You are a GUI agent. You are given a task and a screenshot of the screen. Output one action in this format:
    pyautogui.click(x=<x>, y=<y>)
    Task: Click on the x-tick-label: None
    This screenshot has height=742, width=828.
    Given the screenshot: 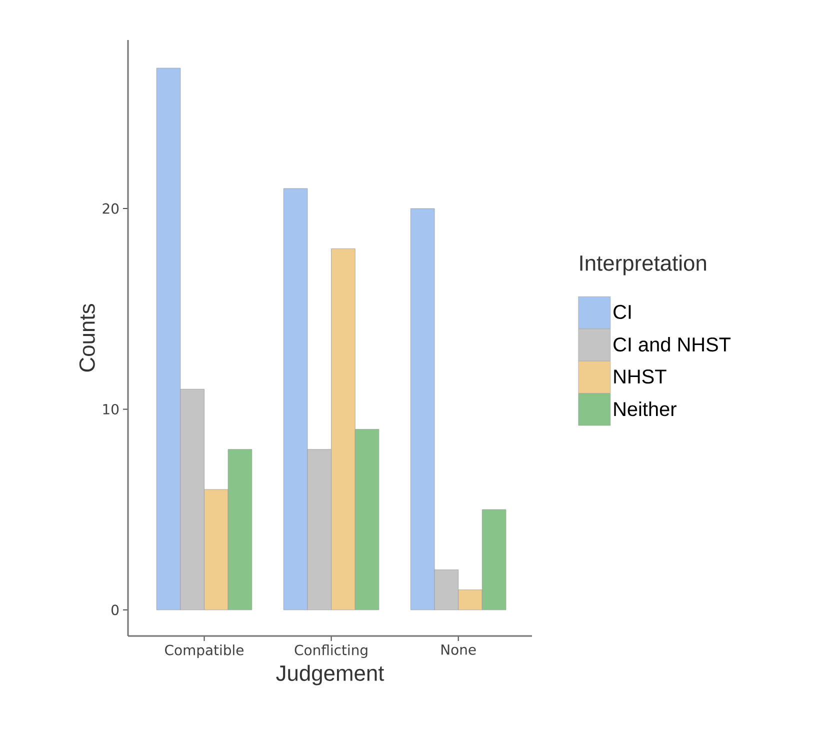 What is the action you would take?
    pyautogui.click(x=459, y=649)
    